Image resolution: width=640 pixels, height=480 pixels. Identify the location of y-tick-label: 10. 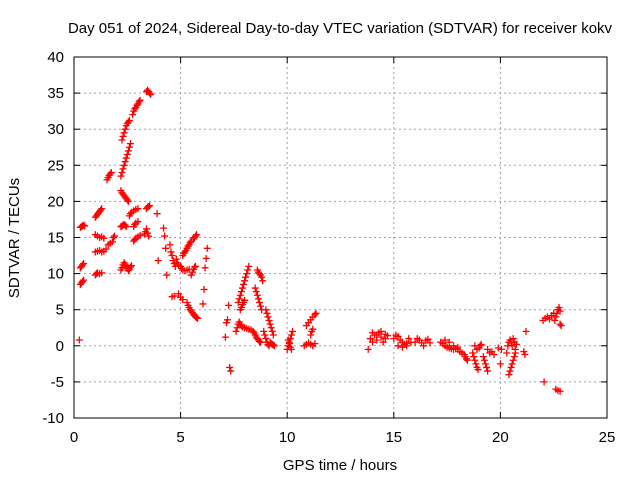
(55, 274).